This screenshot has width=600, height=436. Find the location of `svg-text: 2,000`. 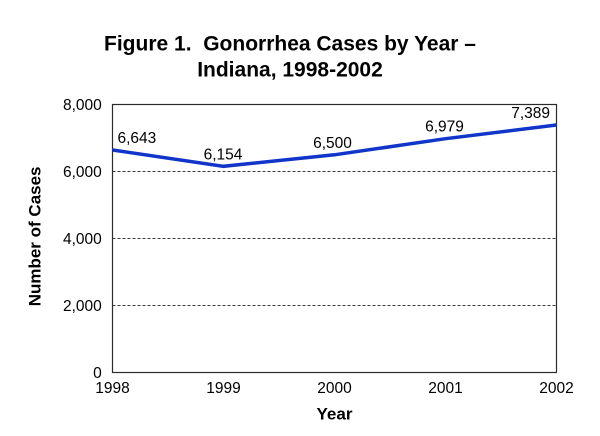

svg-text: 2,000 is located at coordinates (82, 306).